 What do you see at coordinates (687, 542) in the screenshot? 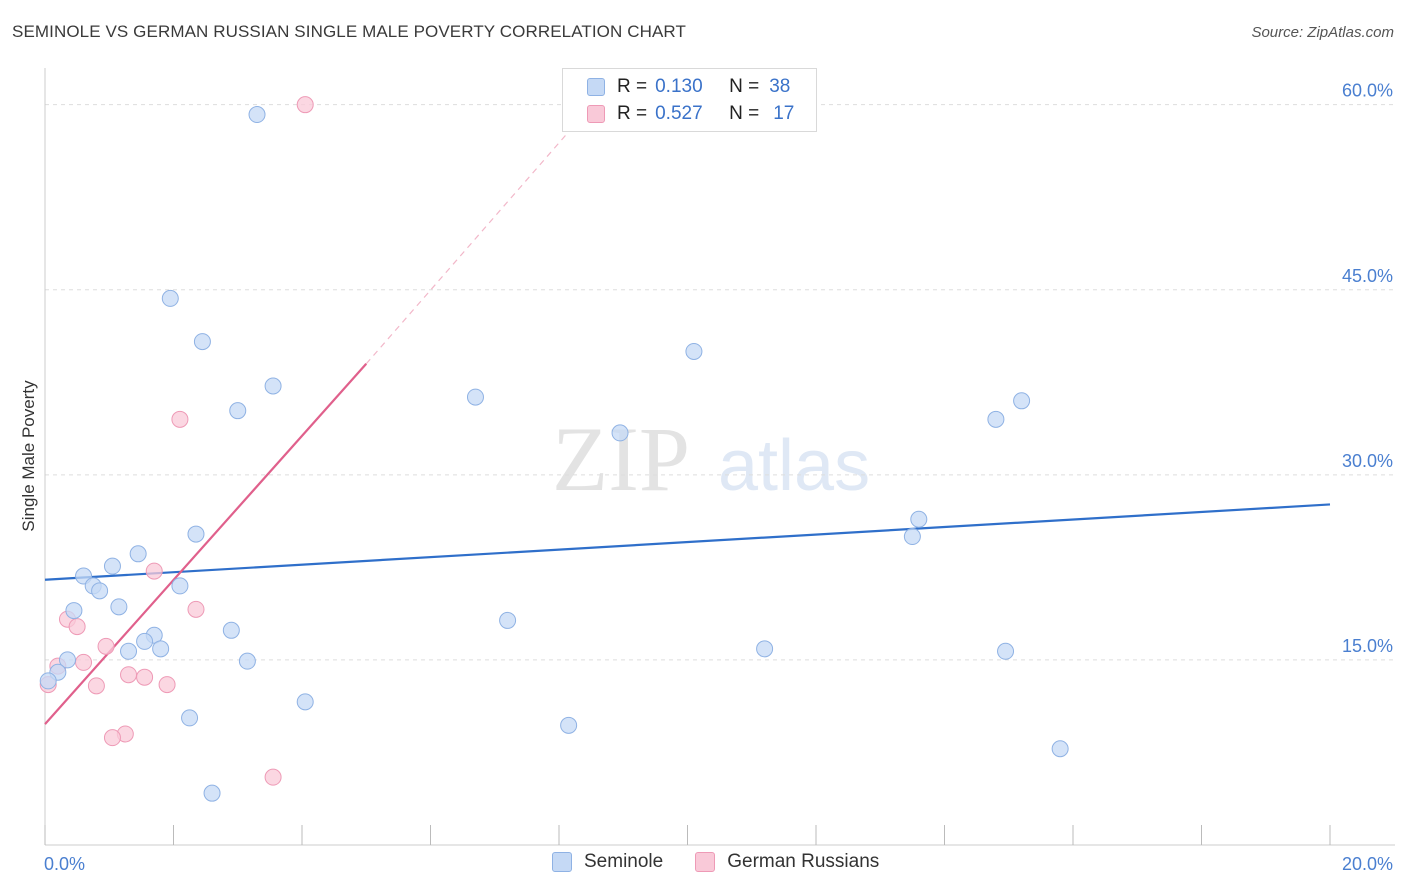
I see `seminole-trendline` at bounding box center [687, 542].